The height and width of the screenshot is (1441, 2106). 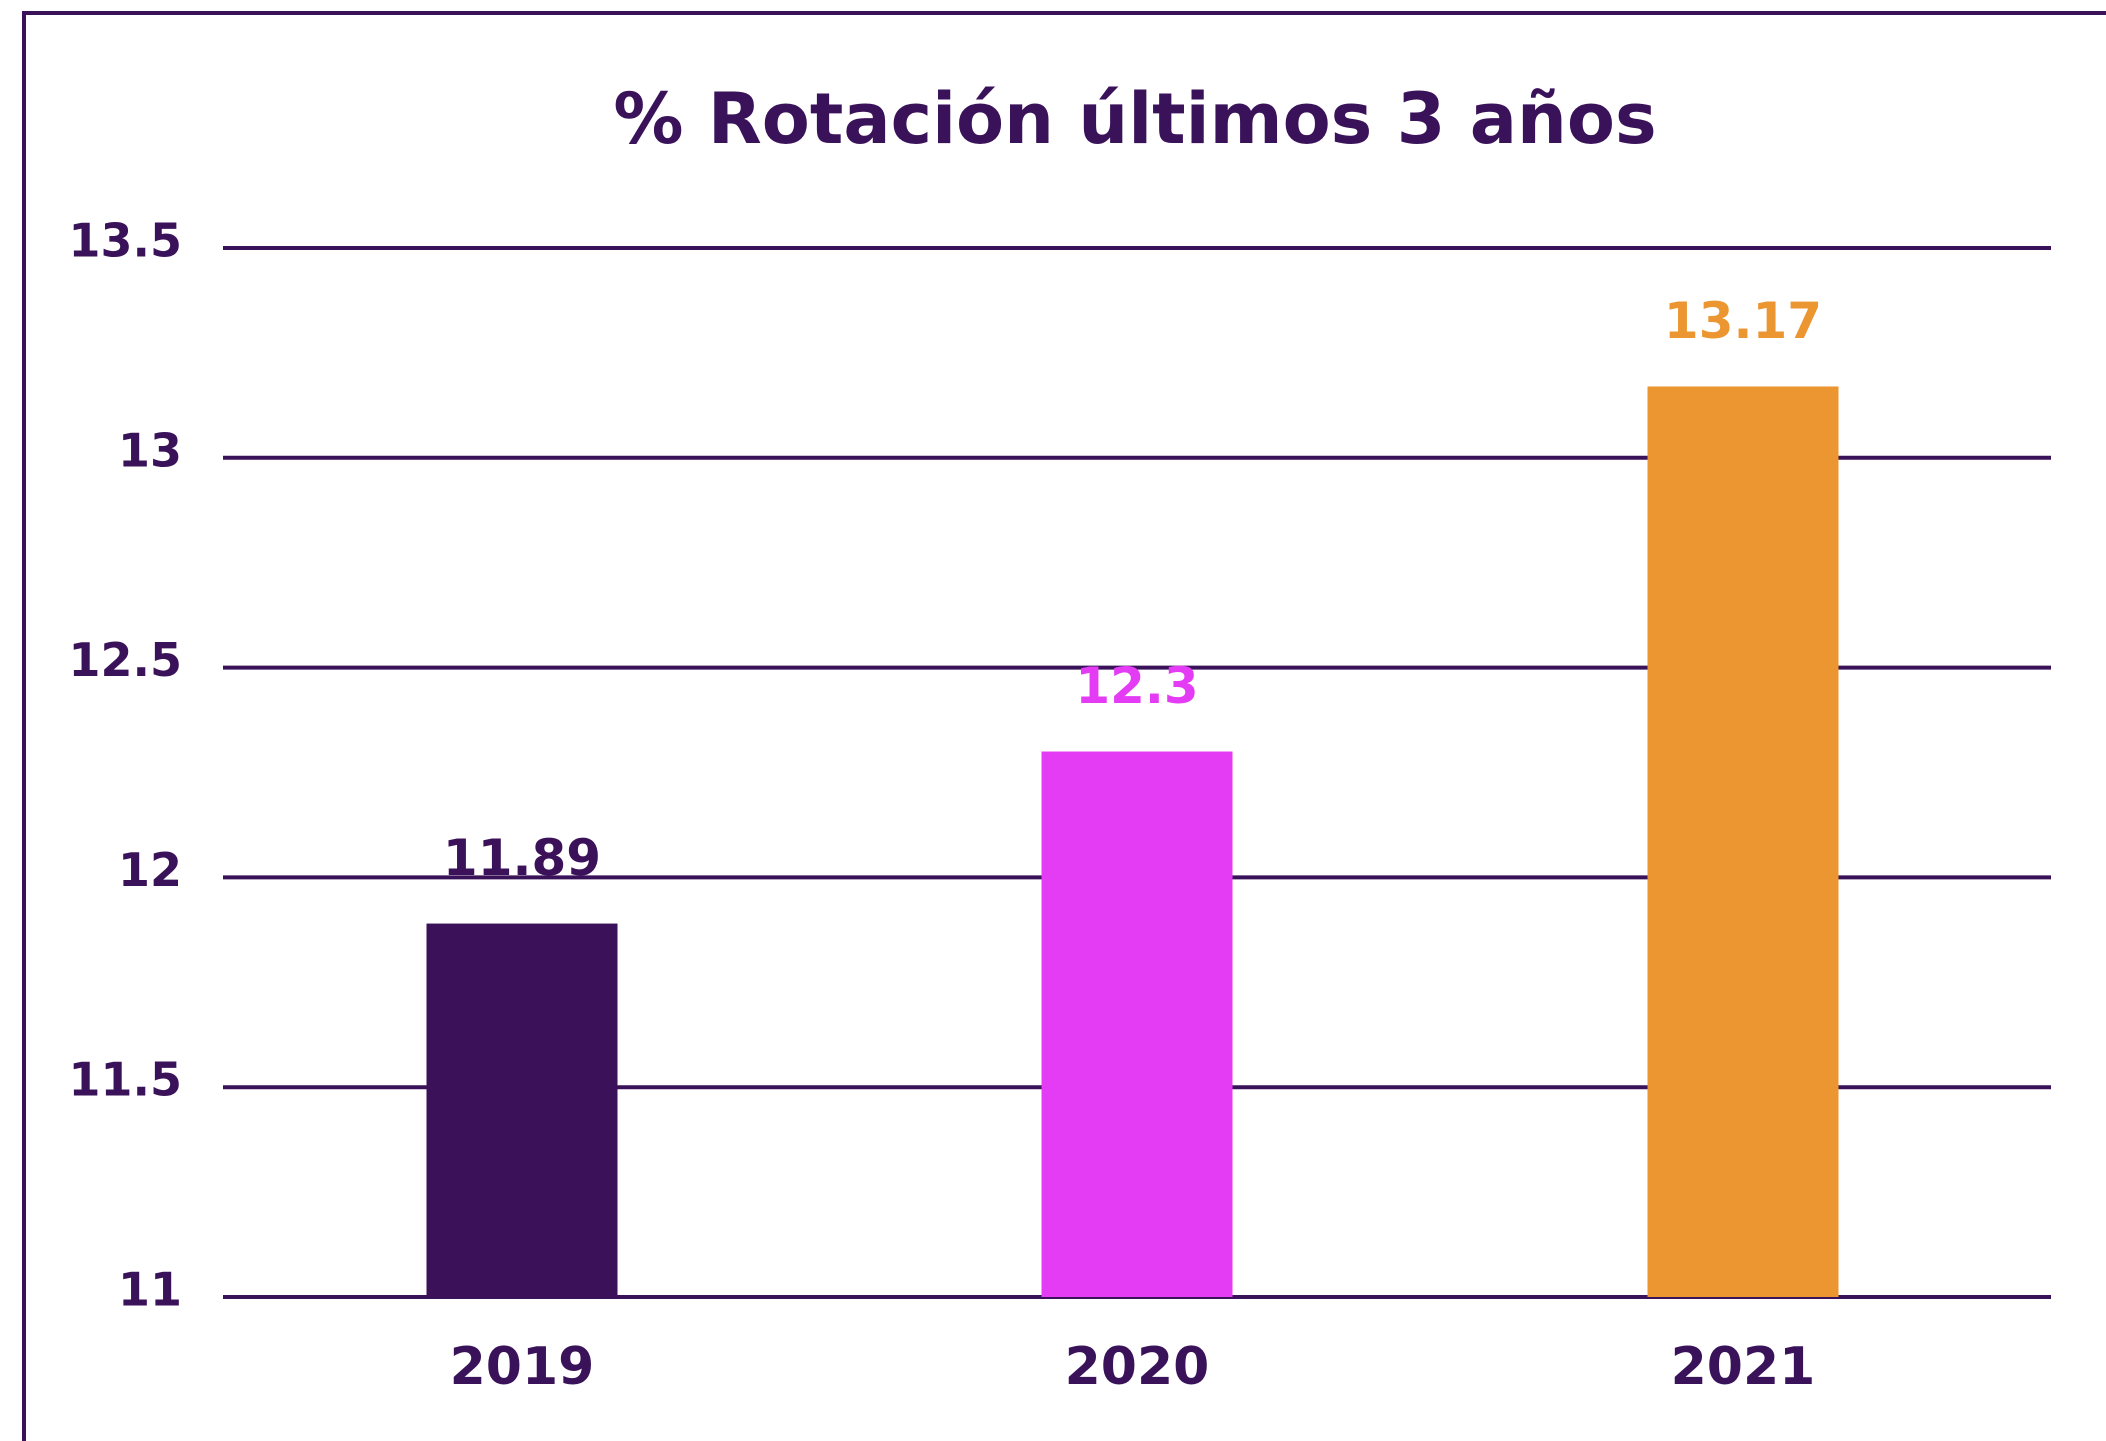 I want to click on y-tick-label: 11.5, so click(x=126, y=1080).